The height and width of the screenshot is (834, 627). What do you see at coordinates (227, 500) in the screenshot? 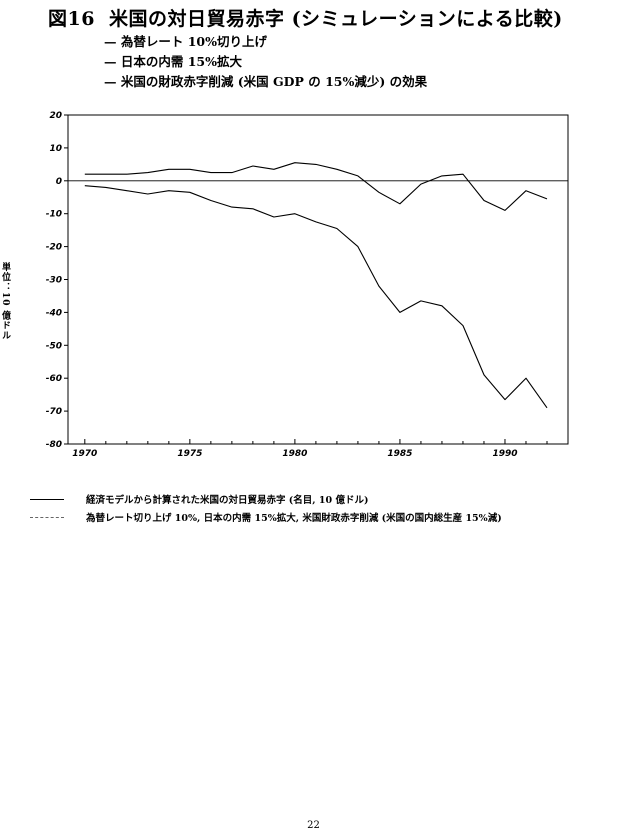
I see `legend-text-solid: 経済モデルから計算された米国の対日貿易赤字 (名目, 10 億ドル)` at bounding box center [227, 500].